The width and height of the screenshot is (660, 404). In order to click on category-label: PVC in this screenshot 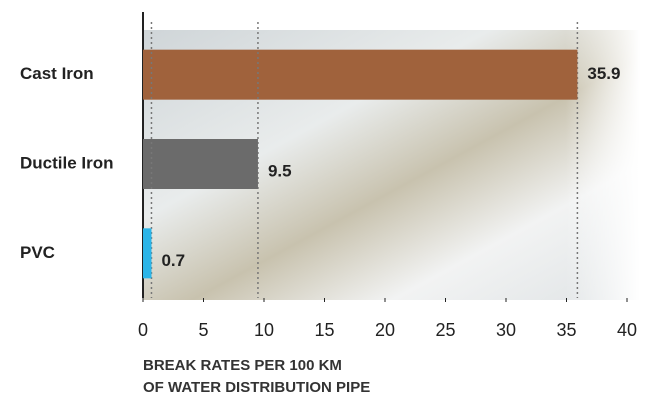, I will do `click(37, 252)`.